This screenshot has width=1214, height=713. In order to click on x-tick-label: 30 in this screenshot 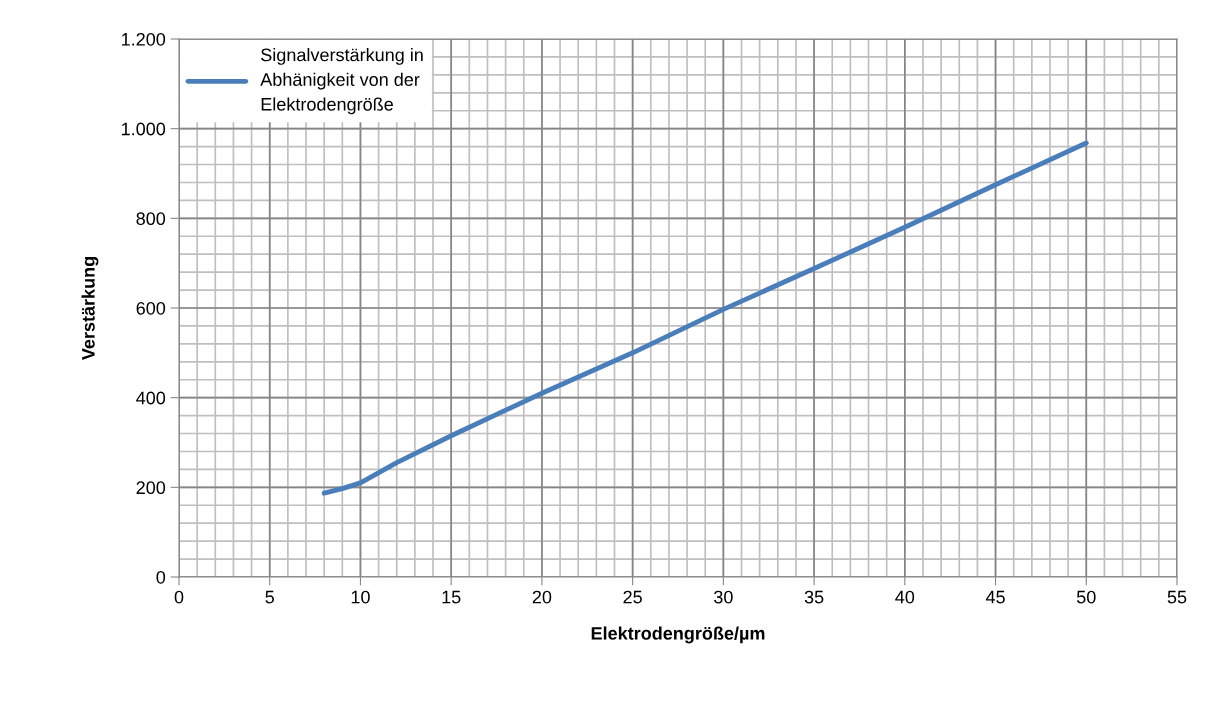, I will do `click(723, 597)`.